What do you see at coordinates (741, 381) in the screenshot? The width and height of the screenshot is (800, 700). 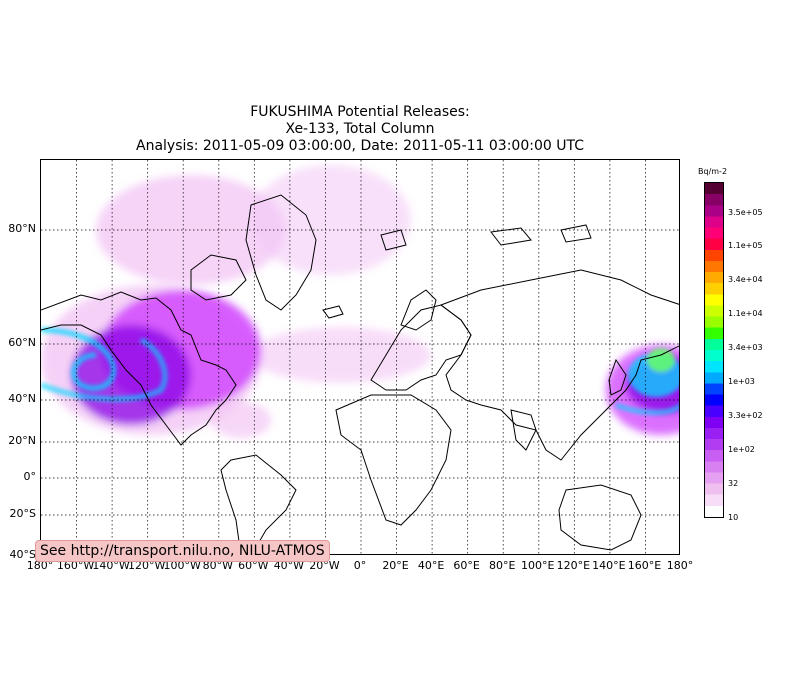 I see `colorbar-tick-label: 1e+03` at bounding box center [741, 381].